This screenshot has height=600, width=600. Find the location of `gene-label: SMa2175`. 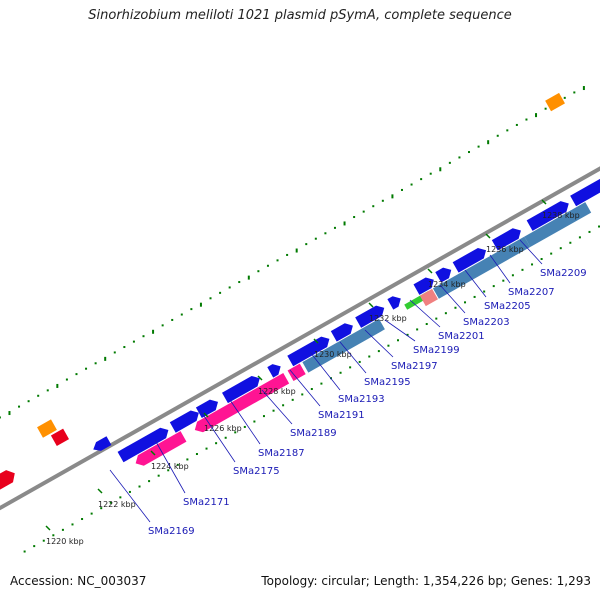

gene-label: SMa2175 is located at coordinates (256, 471).